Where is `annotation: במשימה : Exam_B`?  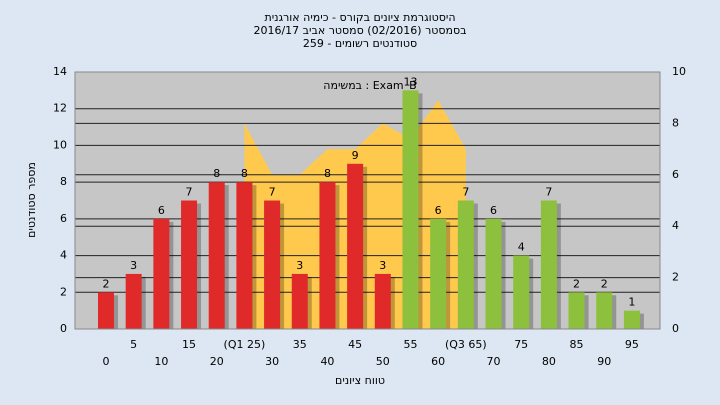
annotation: במשימה : Exam_B is located at coordinates (369, 85).